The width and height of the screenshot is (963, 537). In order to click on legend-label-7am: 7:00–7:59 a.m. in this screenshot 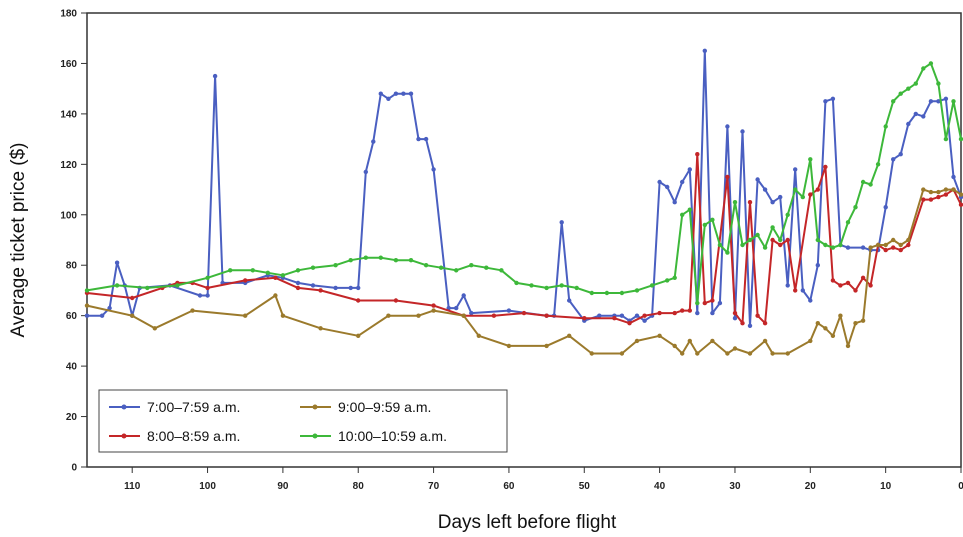, I will do `click(193, 407)`.